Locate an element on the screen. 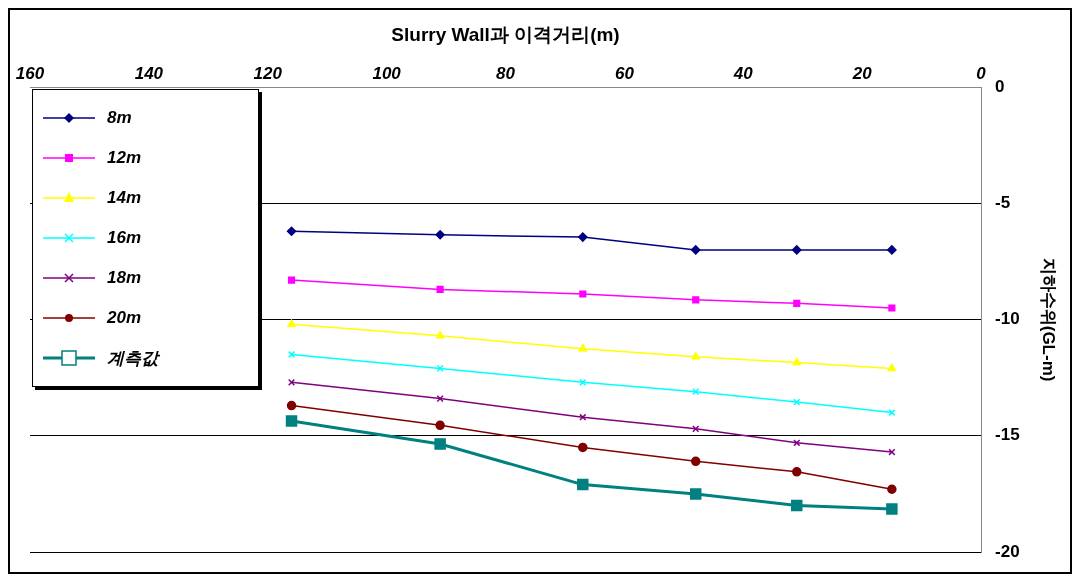 The image size is (1082, 577). x-tick-label: 140 is located at coordinates (149, 73).